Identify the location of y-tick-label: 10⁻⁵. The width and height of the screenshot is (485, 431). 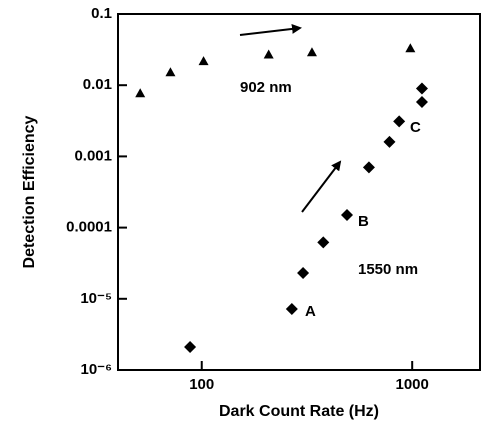
(96, 298).